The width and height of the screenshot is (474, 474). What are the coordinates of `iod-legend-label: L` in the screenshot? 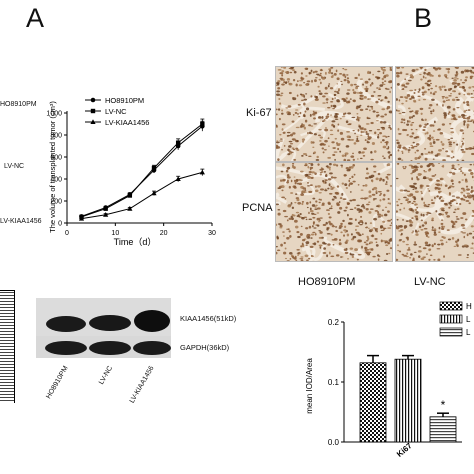 It's located at (468, 332).